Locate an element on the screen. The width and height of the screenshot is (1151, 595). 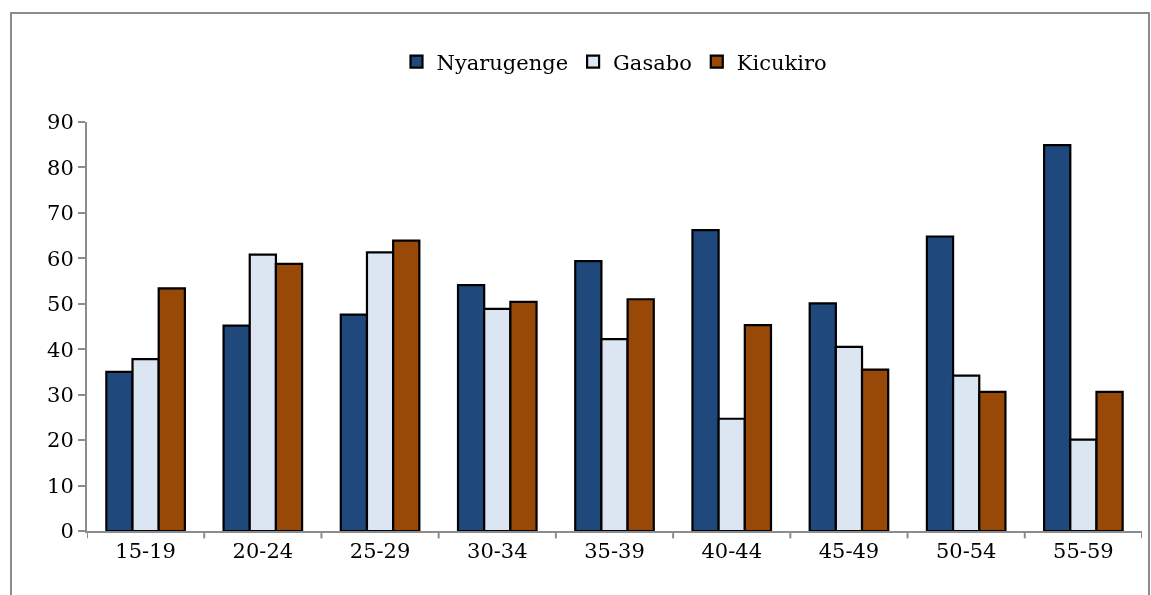
y-tick-label: 40 is located at coordinates (60, 349).